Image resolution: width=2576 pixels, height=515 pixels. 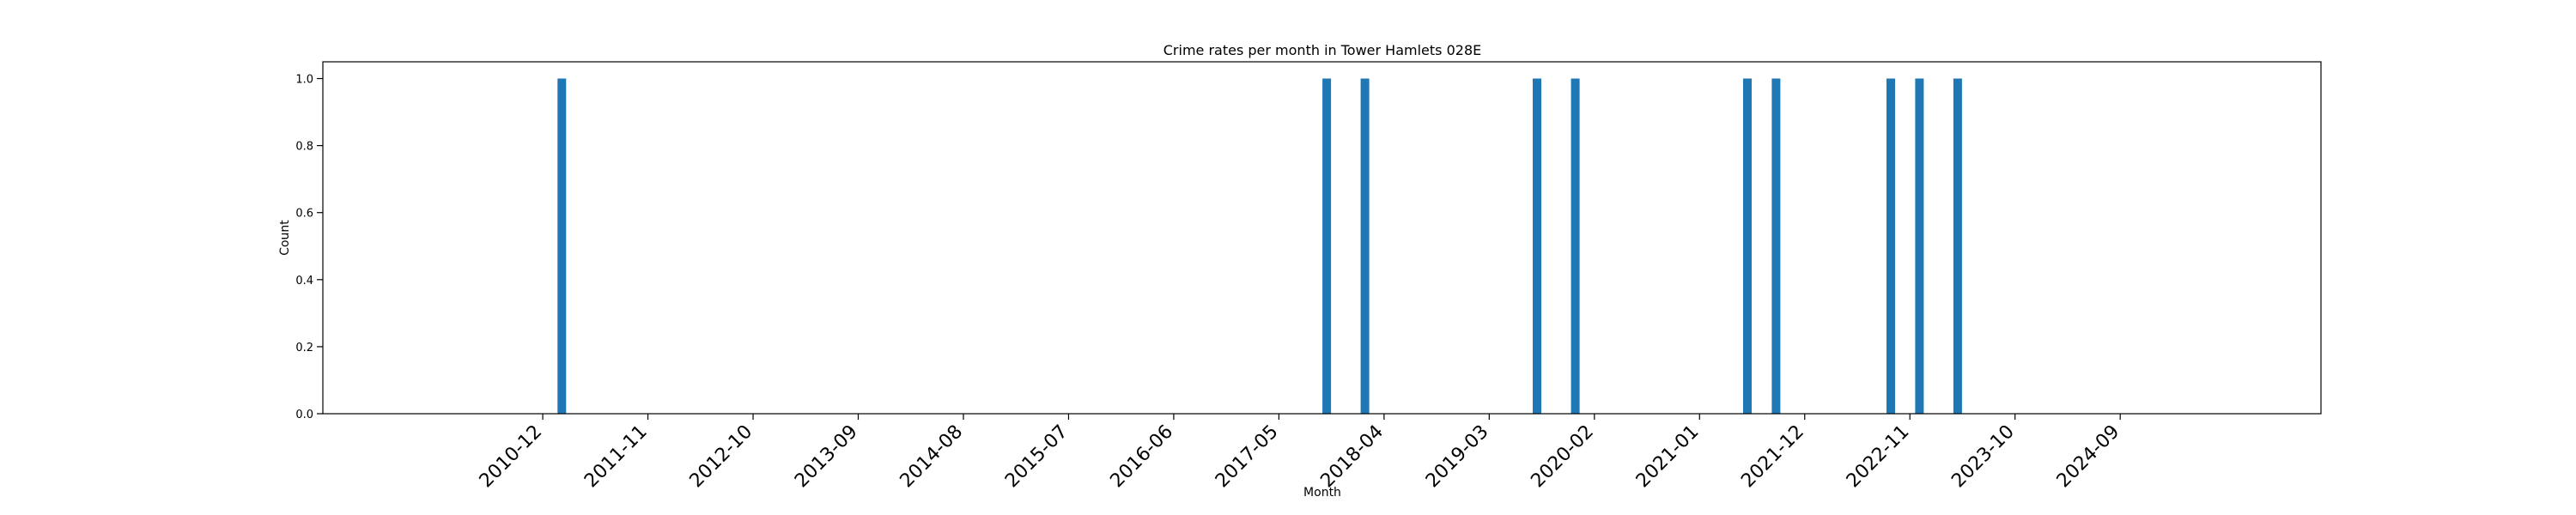 What do you see at coordinates (2089, 457) in the screenshot?
I see `x-tick-label: 2024-09` at bounding box center [2089, 457].